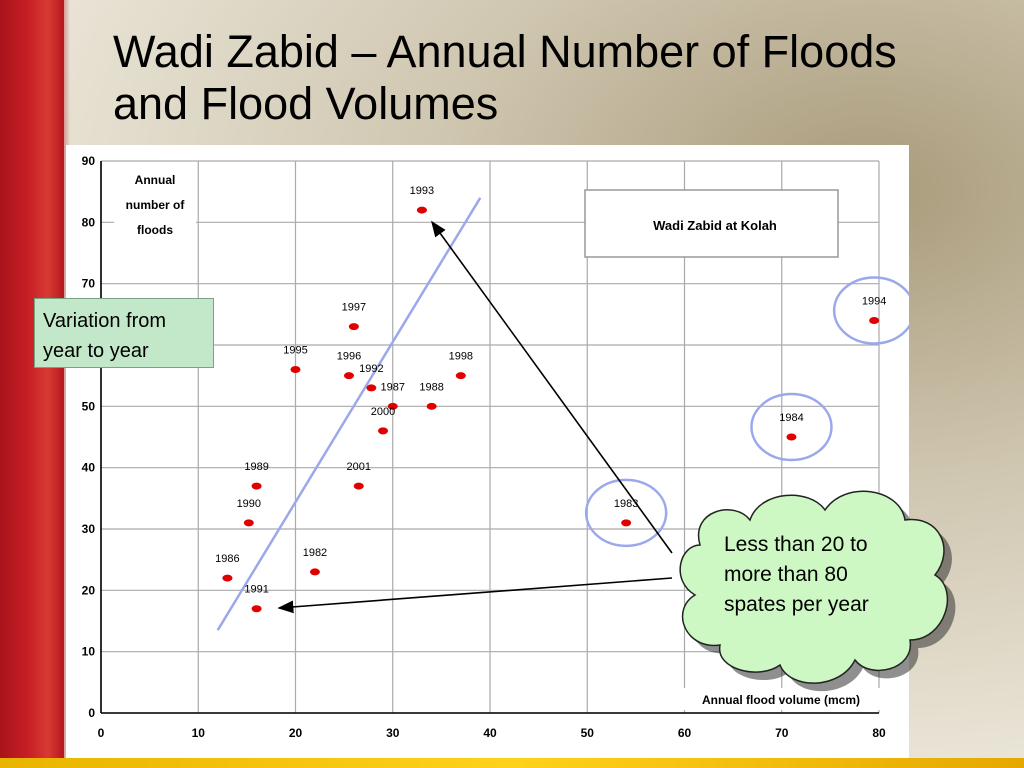 This screenshot has height=768, width=1024. I want to click on trend-line-segment, so click(349, 414).